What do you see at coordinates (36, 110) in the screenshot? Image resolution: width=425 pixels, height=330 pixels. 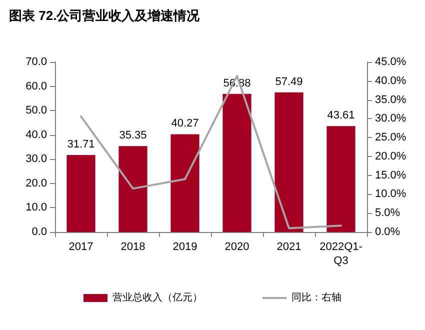 I see `y-tick-label: 50.0` at bounding box center [36, 110].